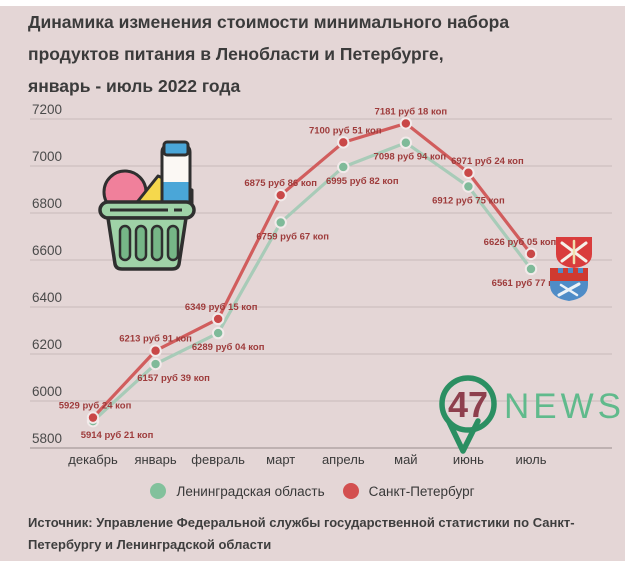 This screenshot has height=561, width=630. I want to click on source-line-2: Петербургу и Ленинградской области, so click(150, 544).